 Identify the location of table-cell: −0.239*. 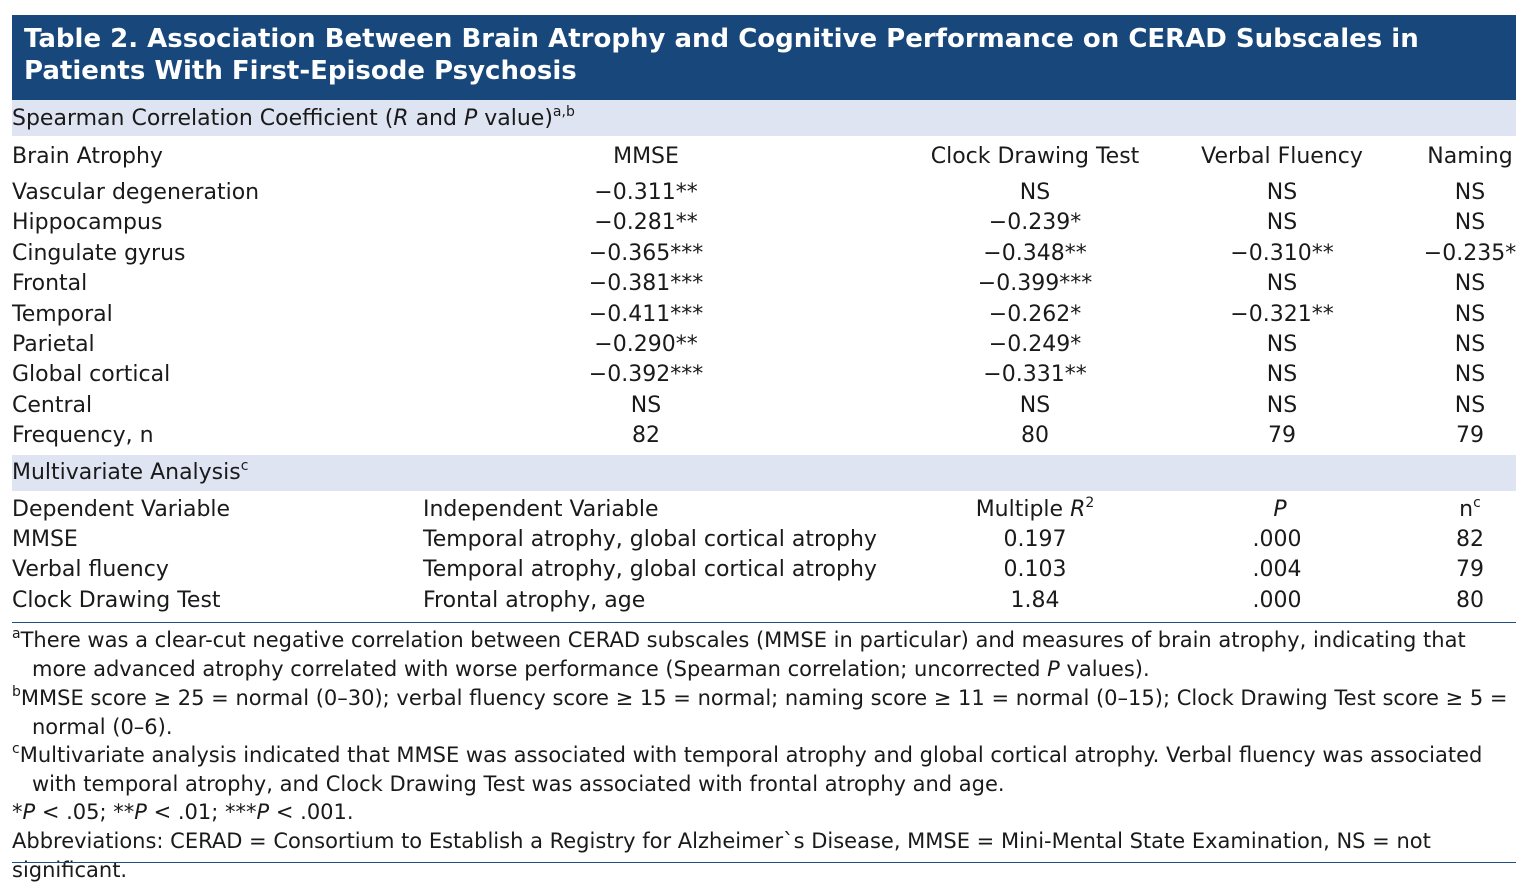
(1035, 223).